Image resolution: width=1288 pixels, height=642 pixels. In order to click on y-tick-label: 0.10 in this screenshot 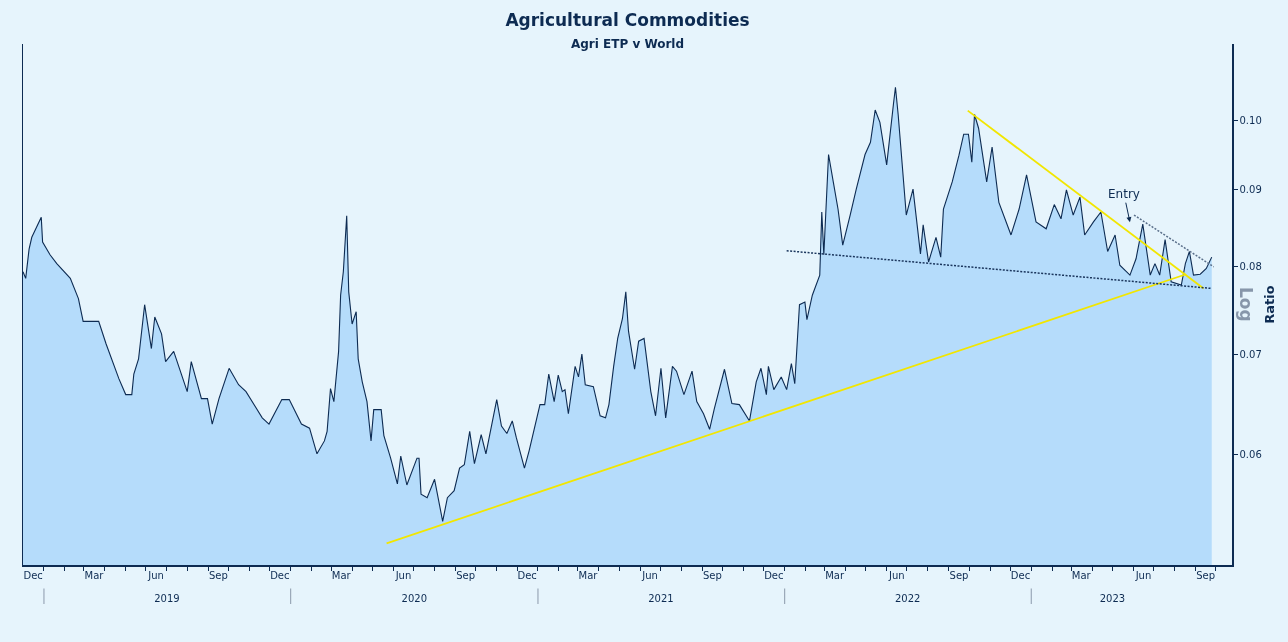, I will do `click(1250, 121)`.